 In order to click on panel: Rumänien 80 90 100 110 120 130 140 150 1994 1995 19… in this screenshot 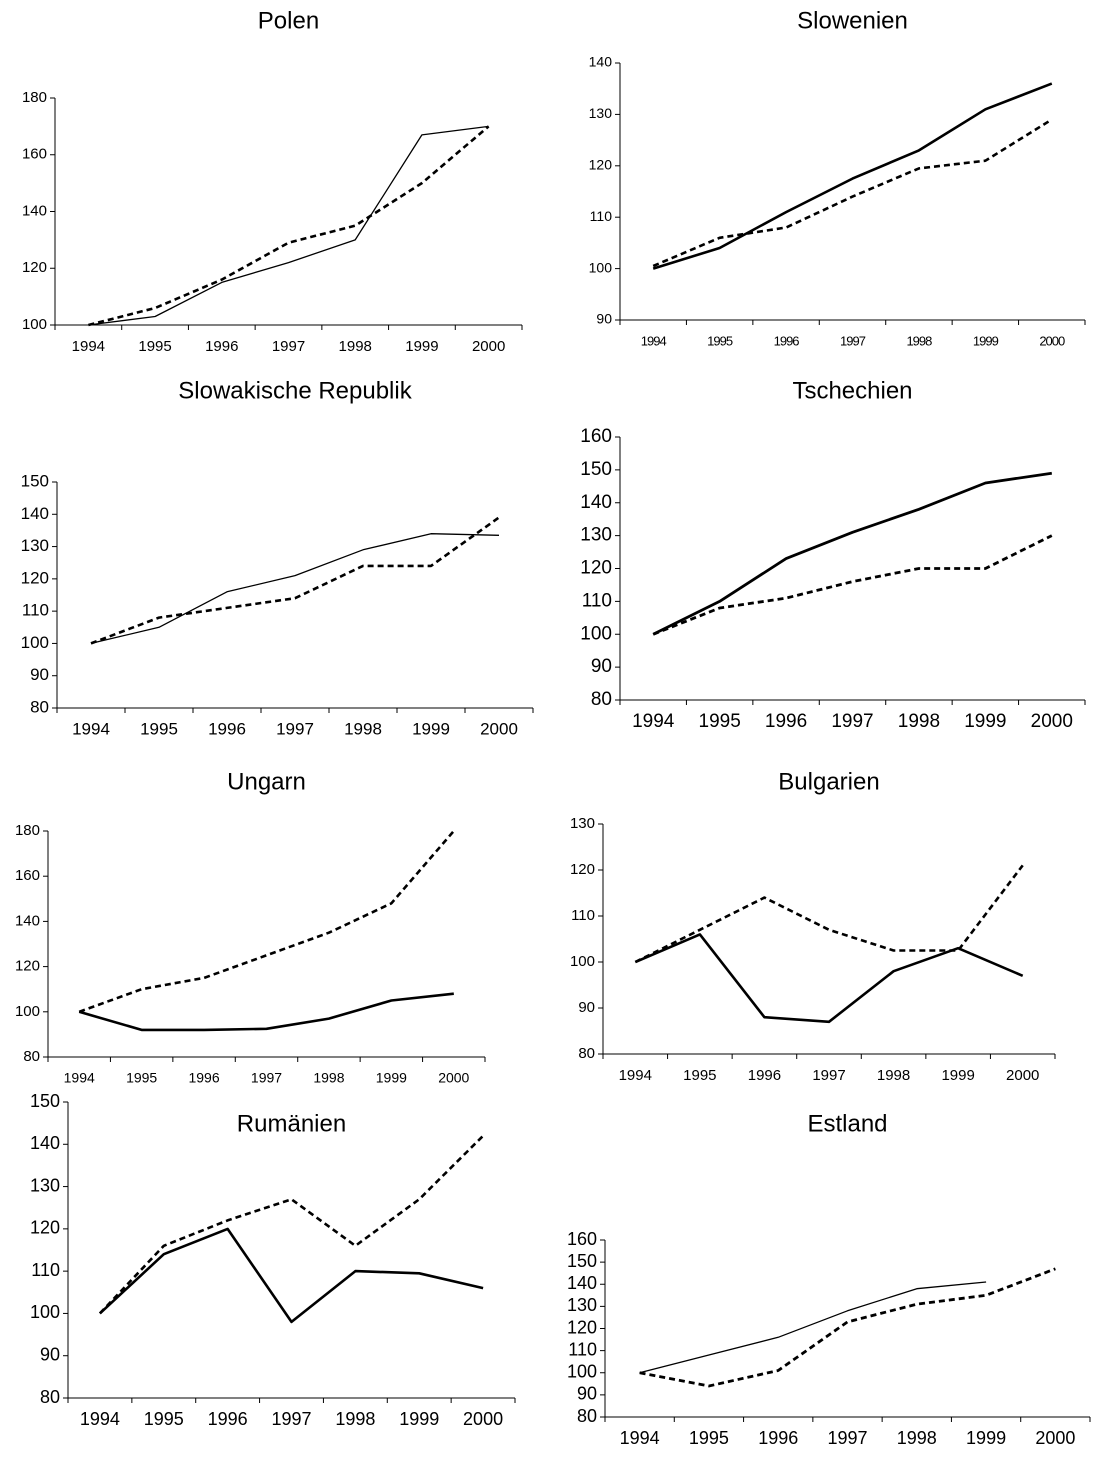, I will do `click(273, 1260)`.